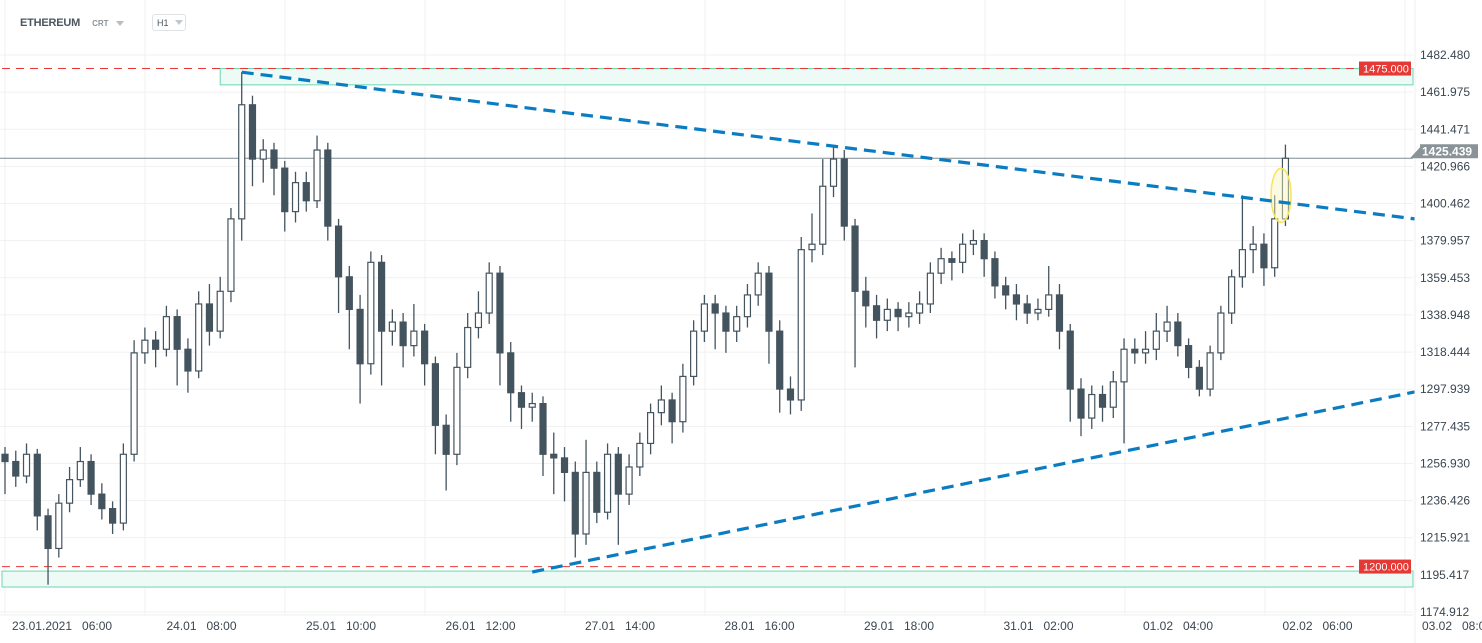 The image size is (1482, 643). Describe the element at coordinates (1445, 241) in the screenshot. I see `y-tick-label: 1379.957` at that location.